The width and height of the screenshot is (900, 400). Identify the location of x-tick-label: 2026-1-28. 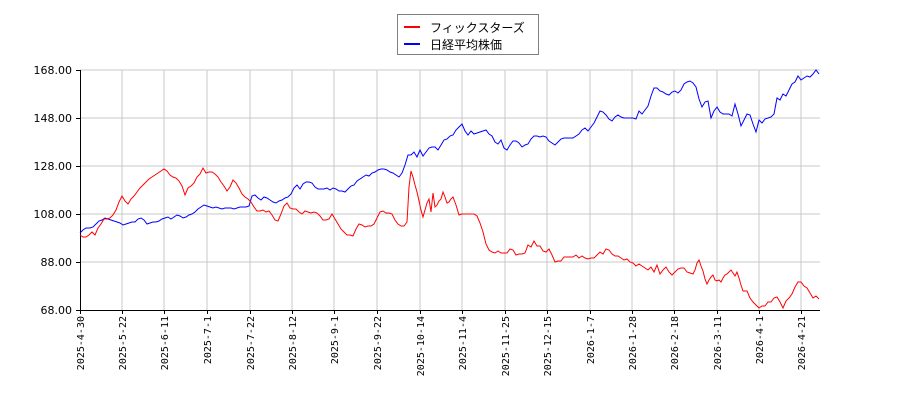
(633, 343).